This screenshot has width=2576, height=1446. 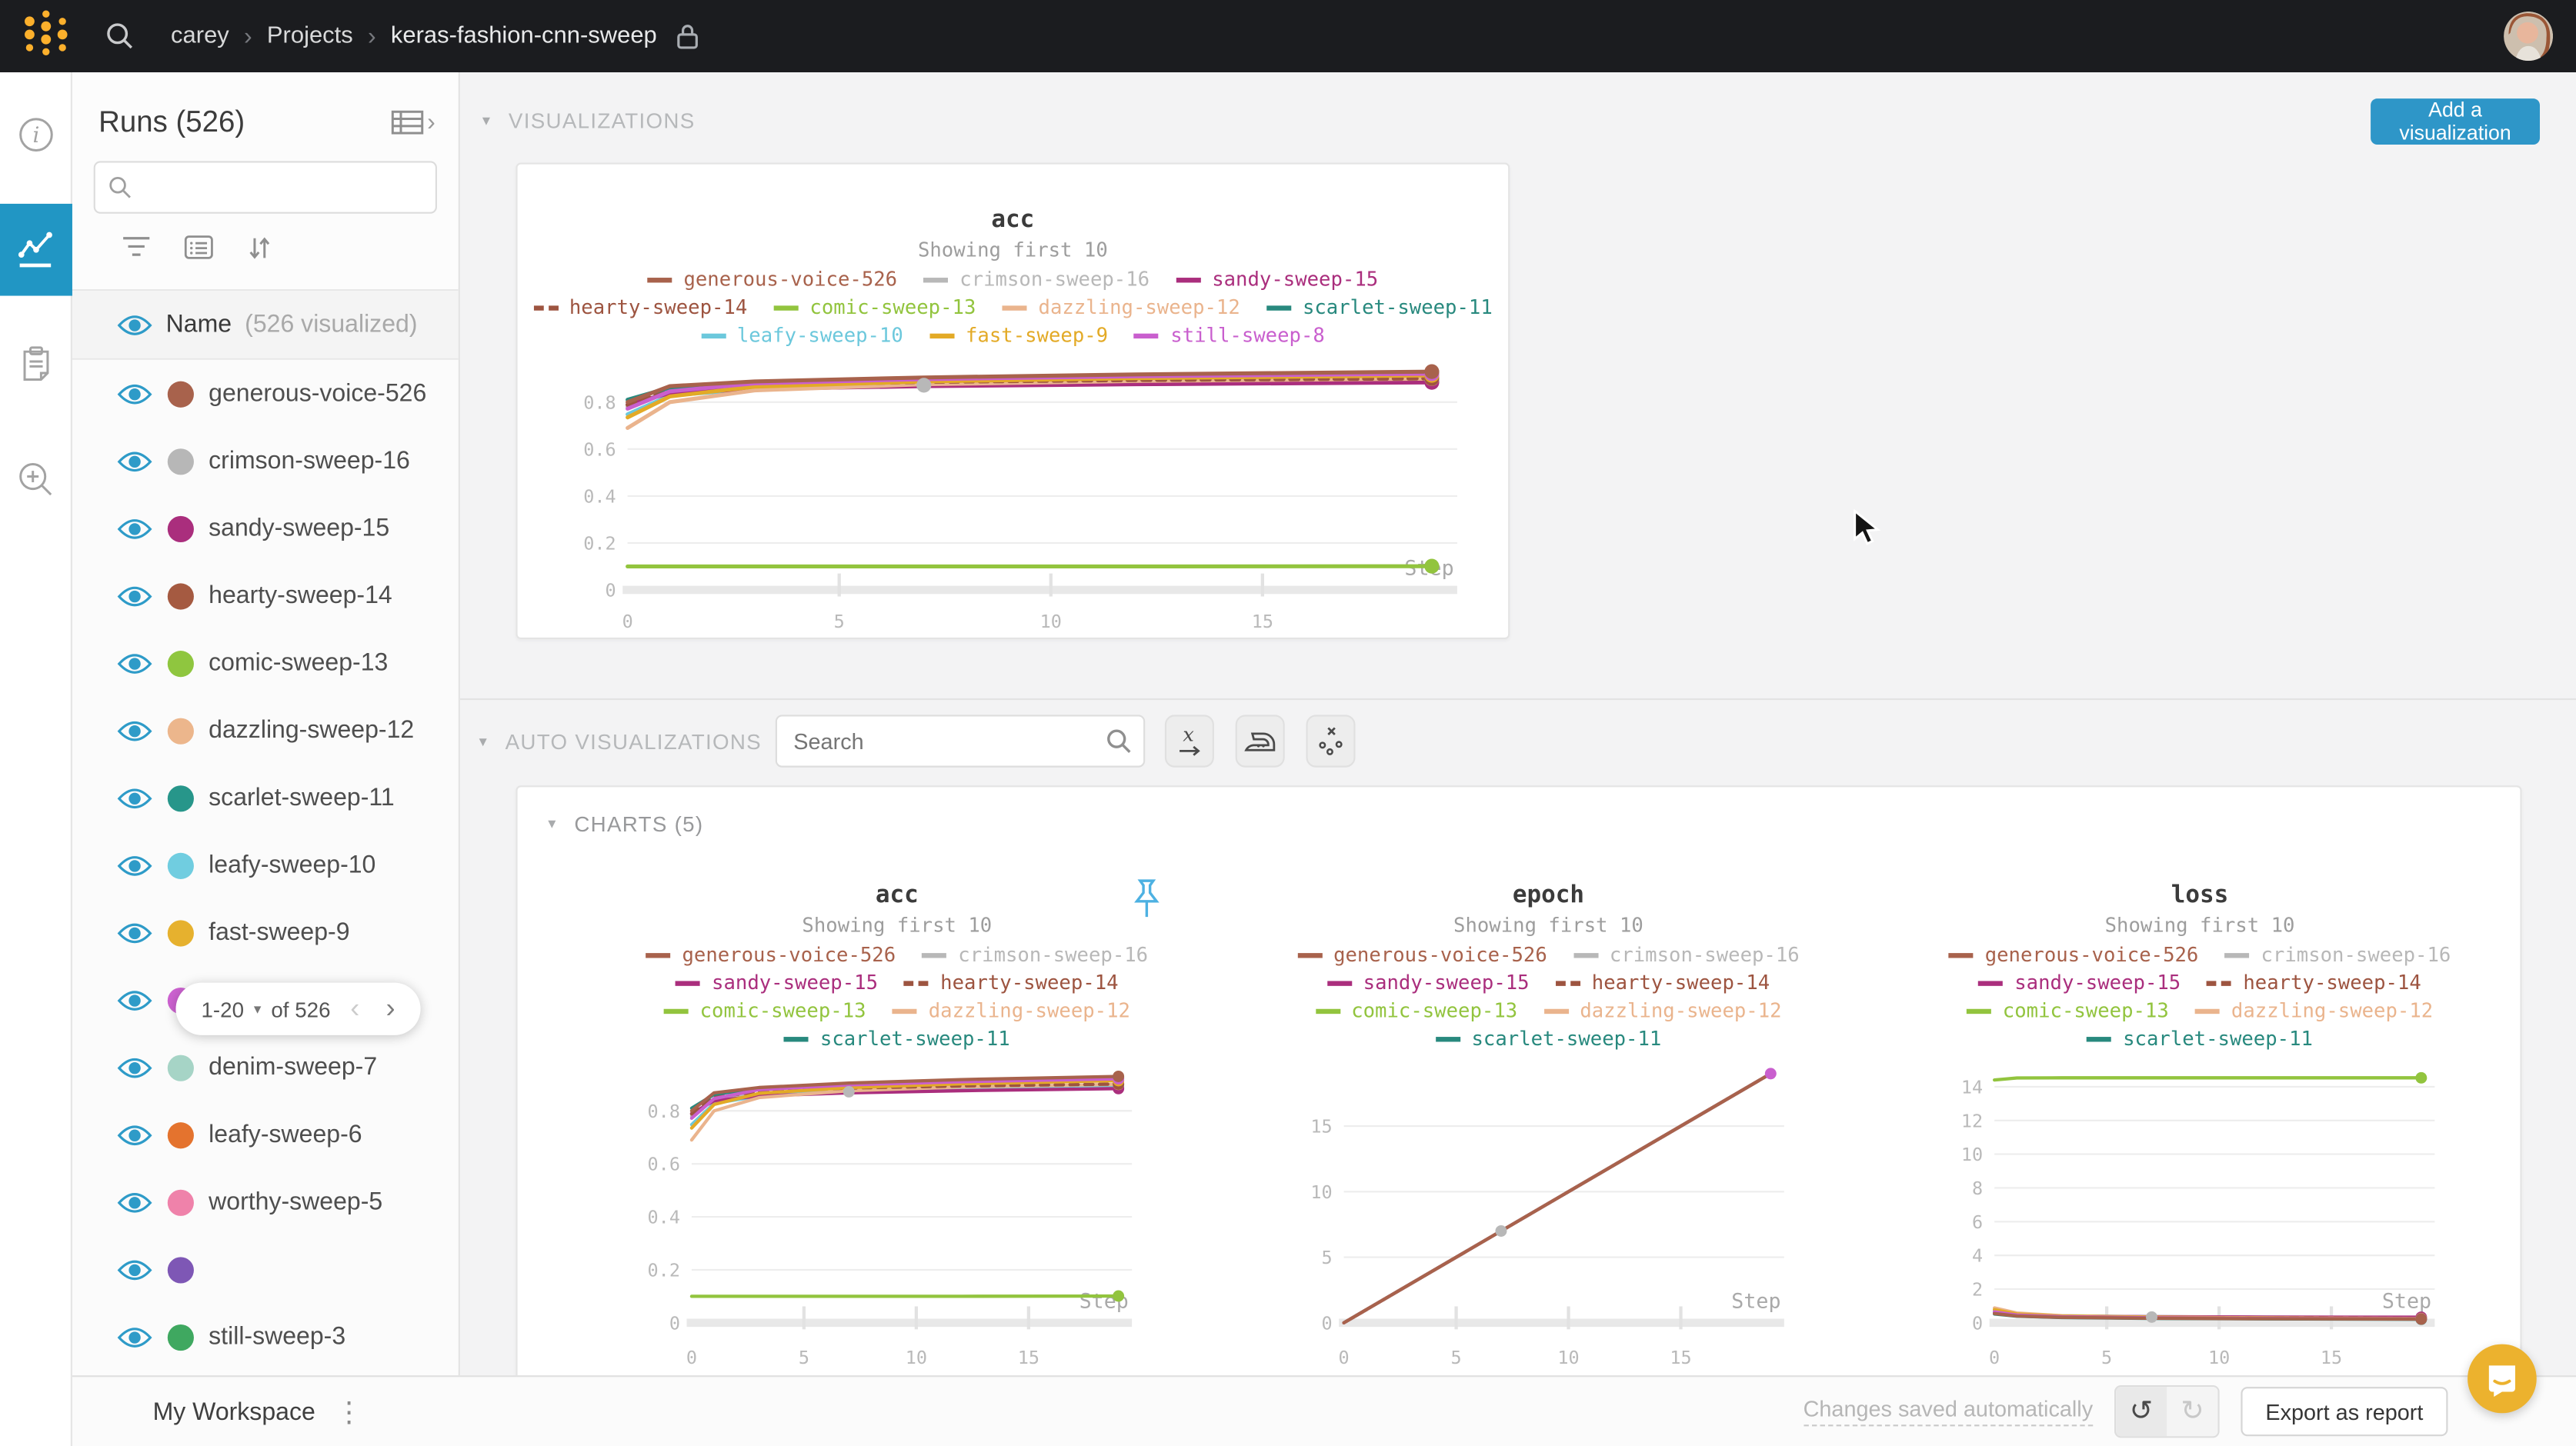 I want to click on prev-page-button: ‹, so click(x=355, y=1008).